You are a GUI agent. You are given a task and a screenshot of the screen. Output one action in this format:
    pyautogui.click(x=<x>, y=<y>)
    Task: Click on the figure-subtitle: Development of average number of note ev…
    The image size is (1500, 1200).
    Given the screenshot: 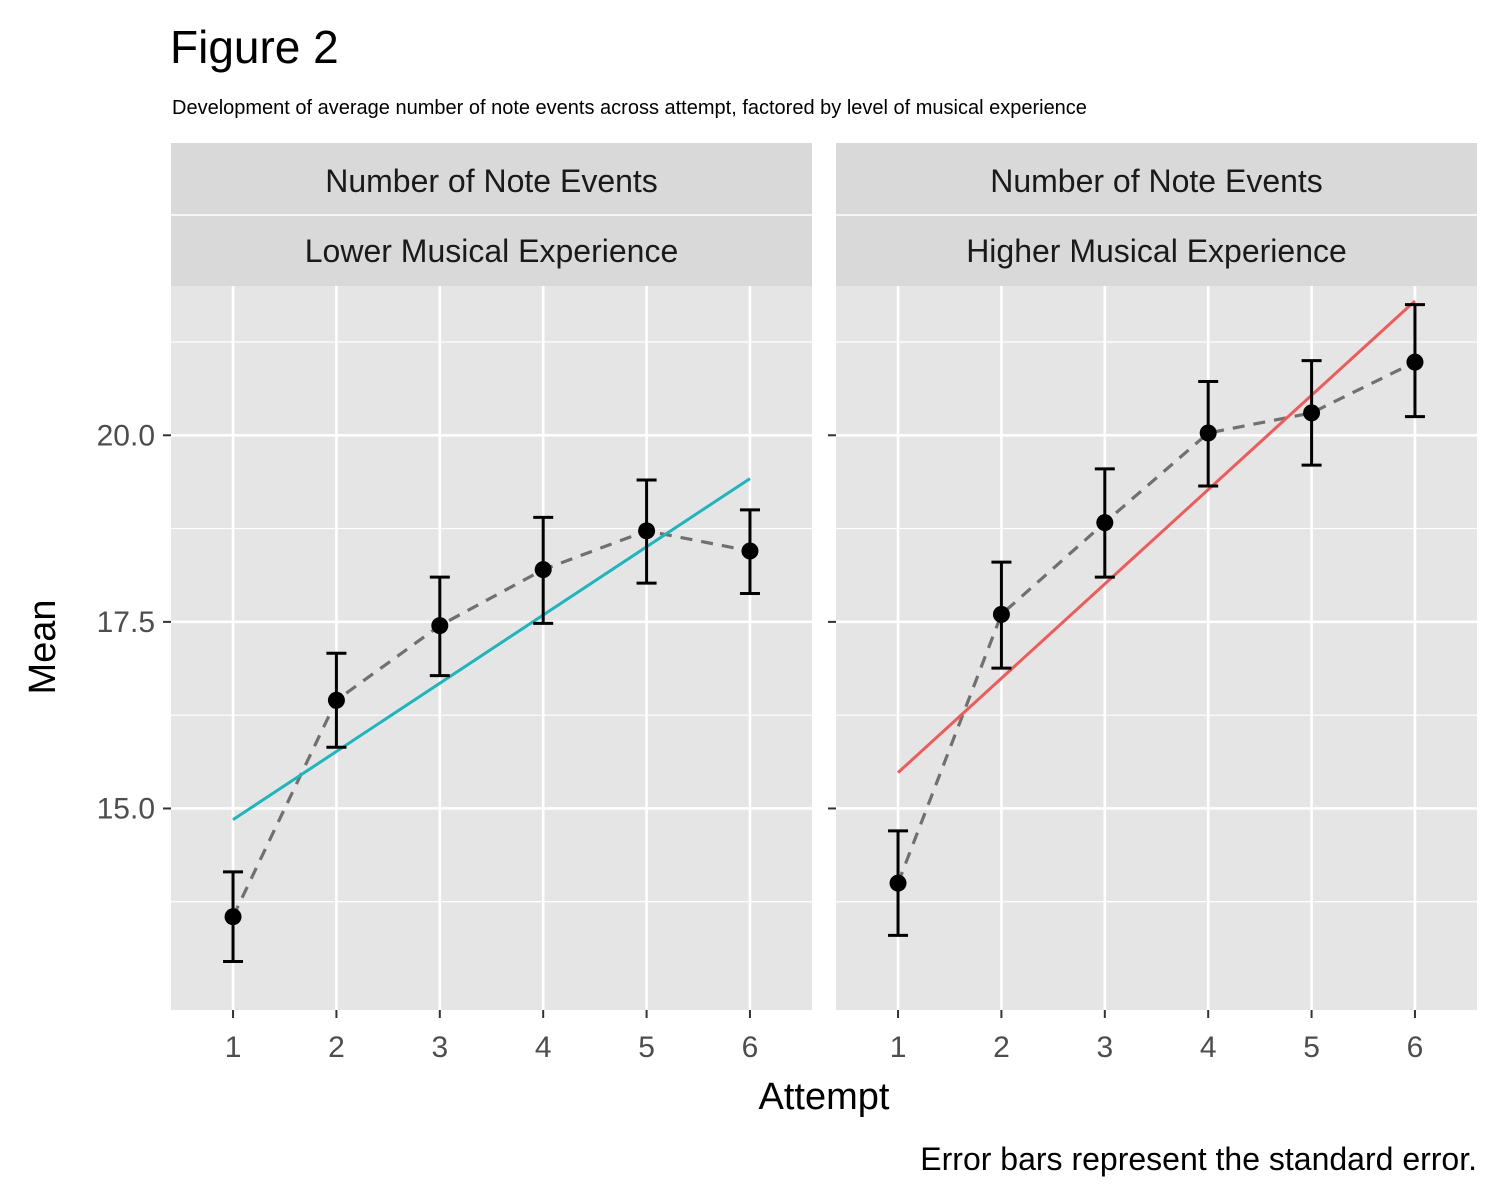 What is the action you would take?
    pyautogui.click(x=629, y=108)
    